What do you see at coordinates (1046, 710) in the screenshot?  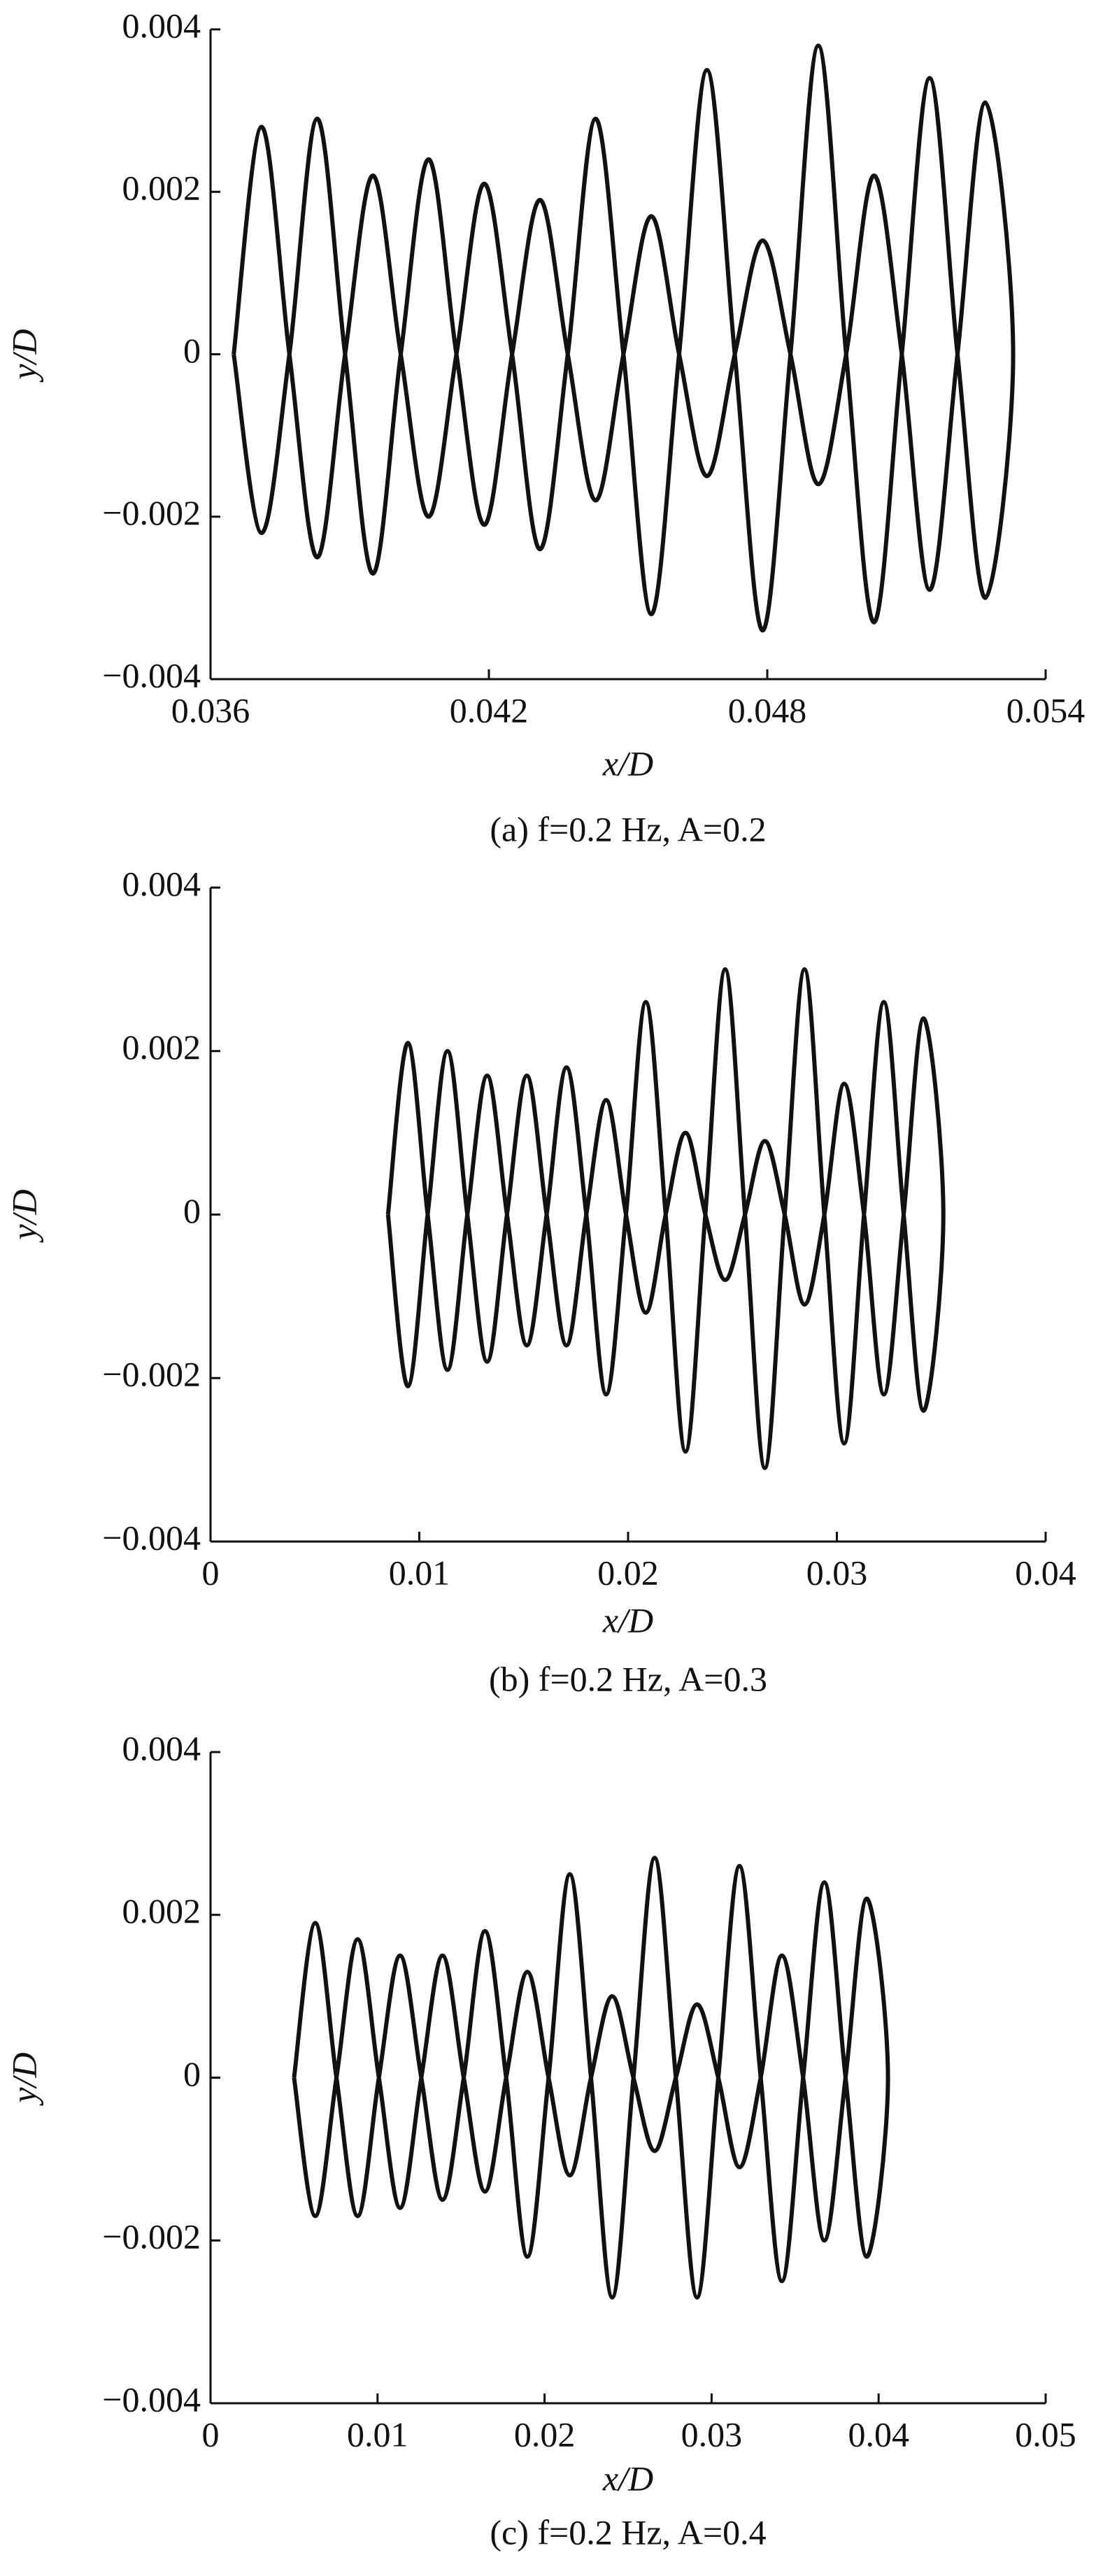 I see `x-tick-label: 0.054` at bounding box center [1046, 710].